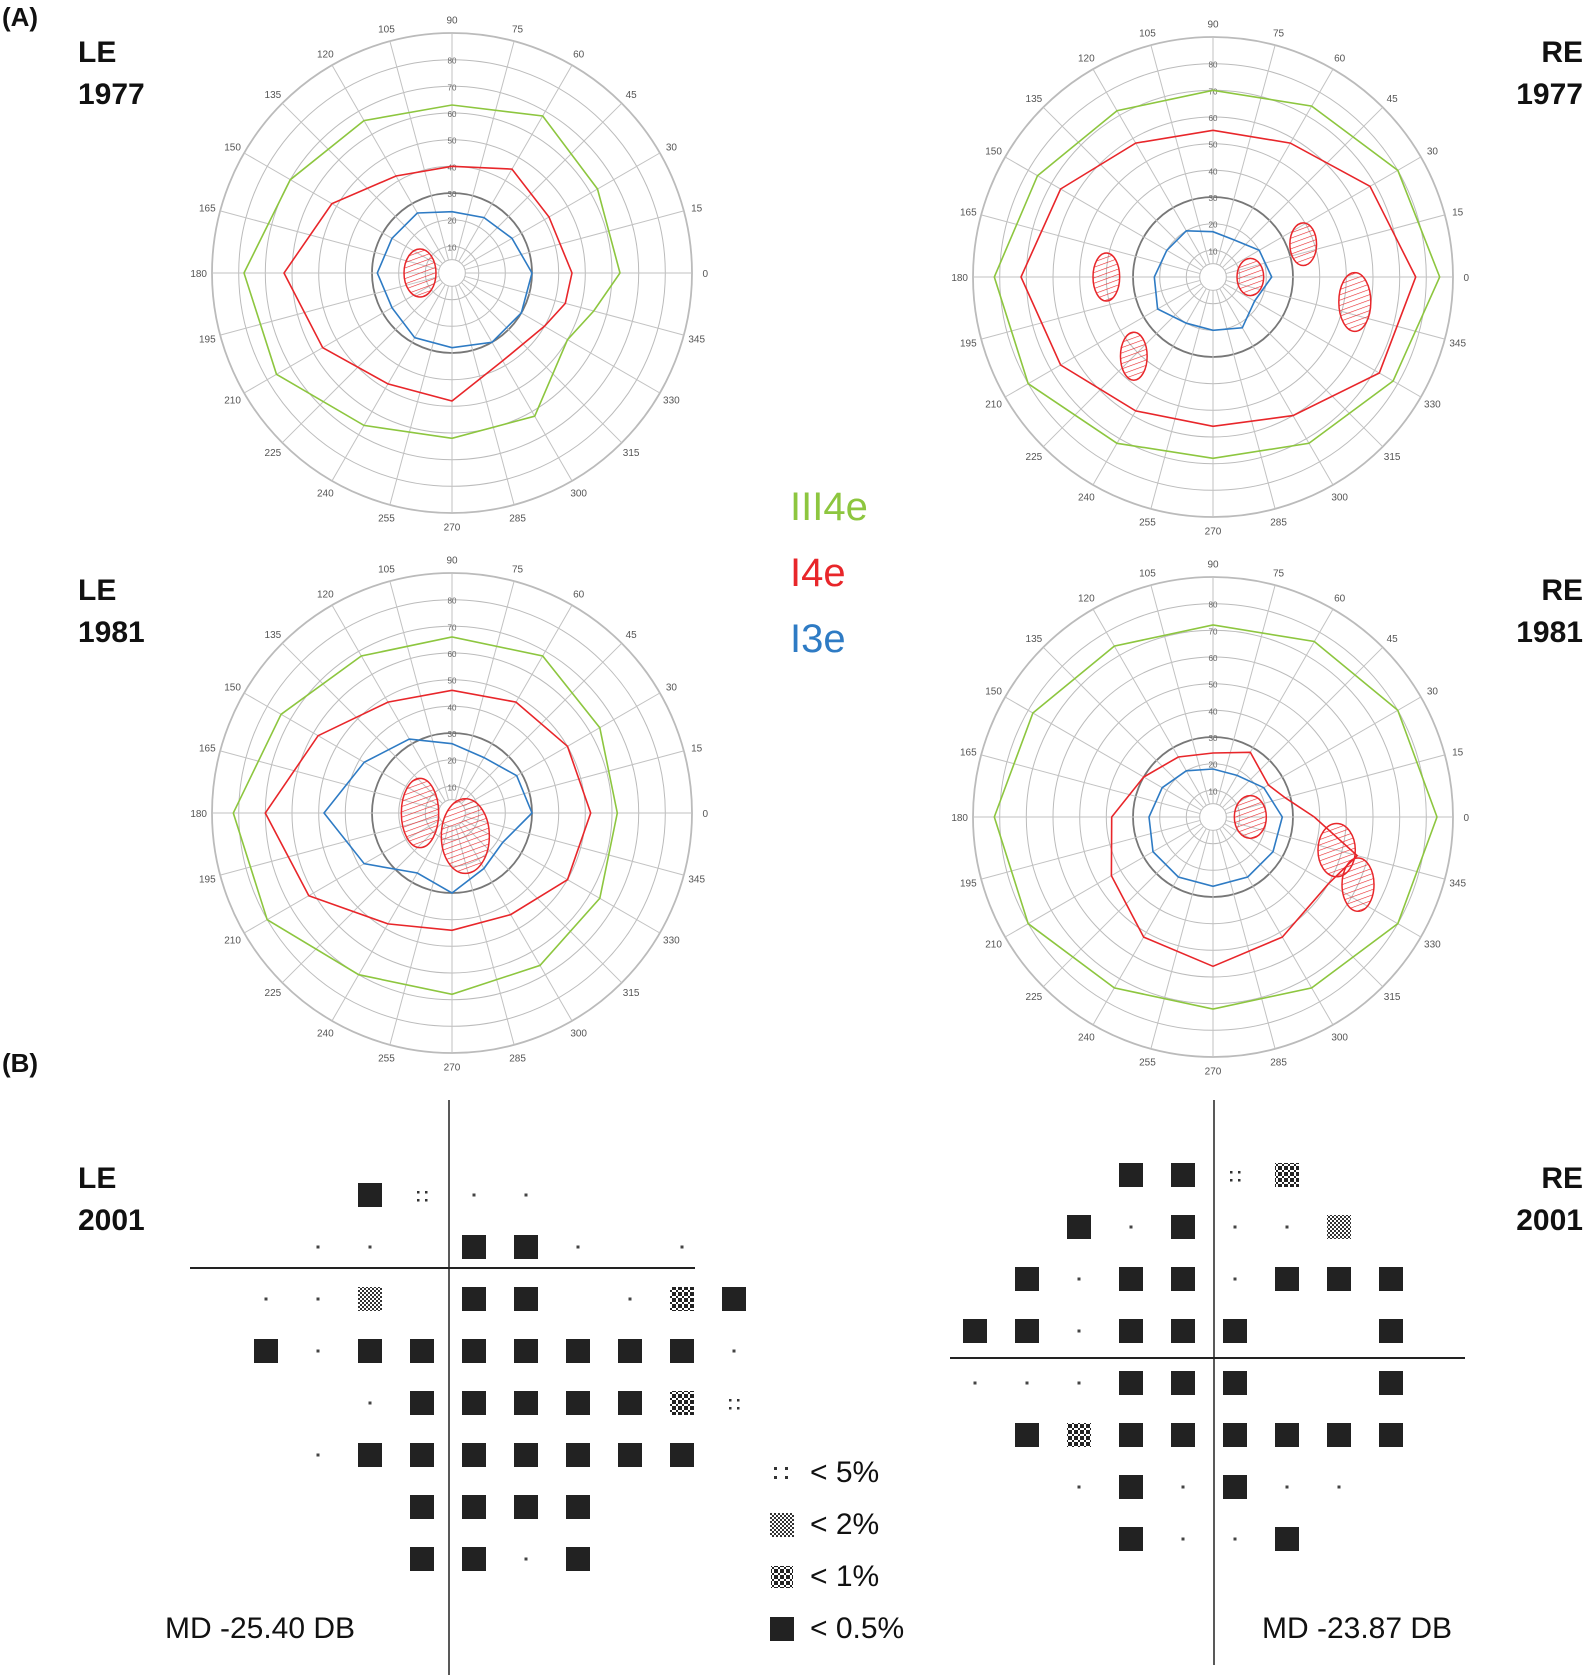 This screenshot has width=1585, height=1679. What do you see at coordinates (1086, 1037) in the screenshot?
I see `angle-tick-label: 240` at bounding box center [1086, 1037].